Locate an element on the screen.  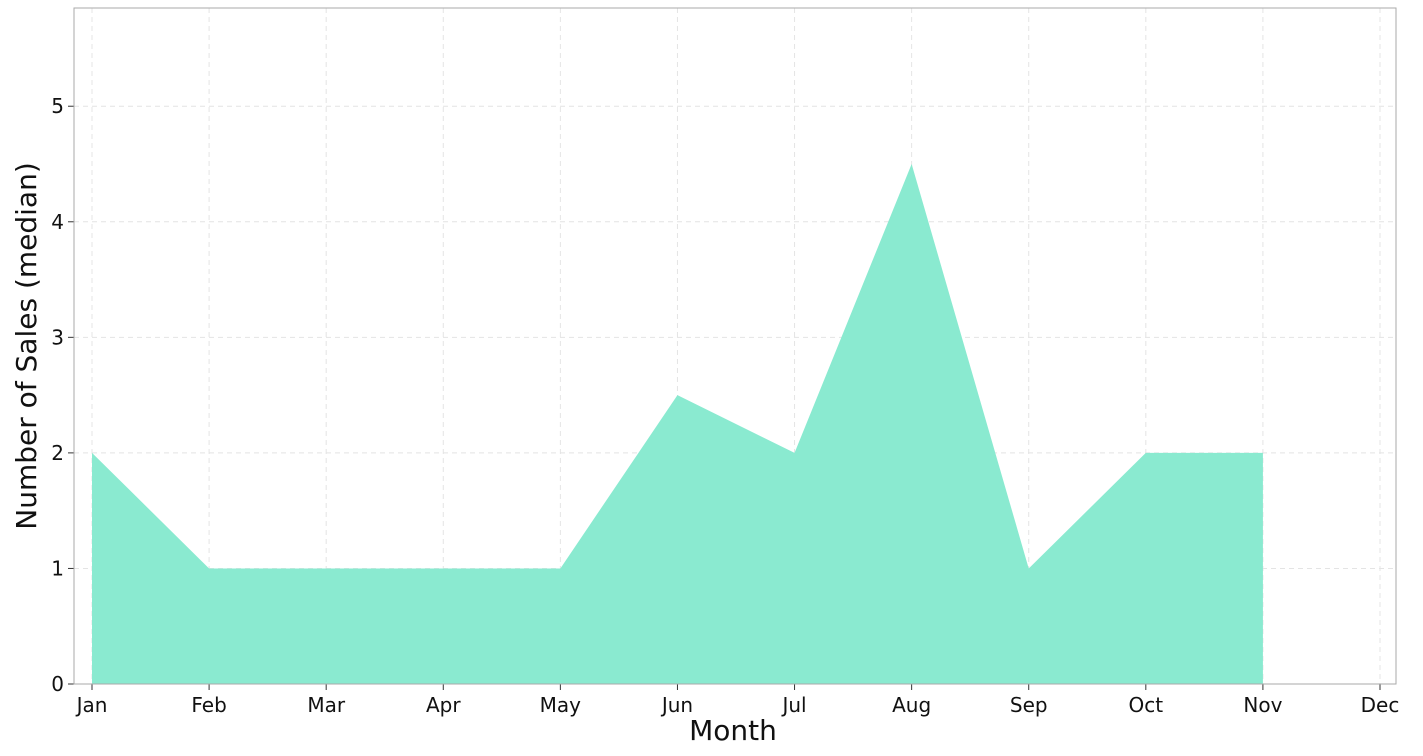
x-tick-label: Jan is located at coordinates (91, 705).